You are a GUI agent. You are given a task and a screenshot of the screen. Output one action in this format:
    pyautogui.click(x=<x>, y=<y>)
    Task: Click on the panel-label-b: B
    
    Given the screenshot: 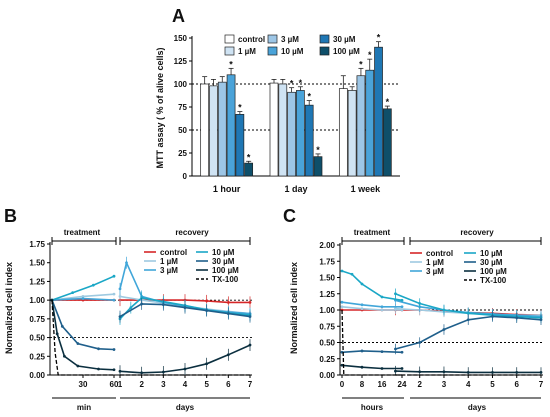 What is the action you would take?
    pyautogui.click(x=10, y=216)
    